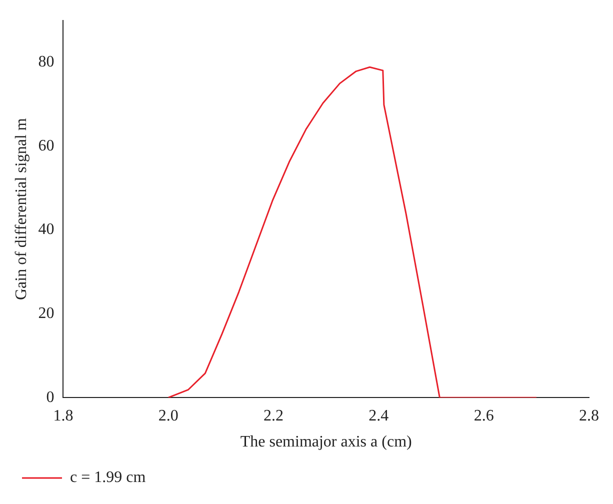 The image size is (613, 504). Describe the element at coordinates (63, 415) in the screenshot. I see `x-tick-label: 1.8` at that location.